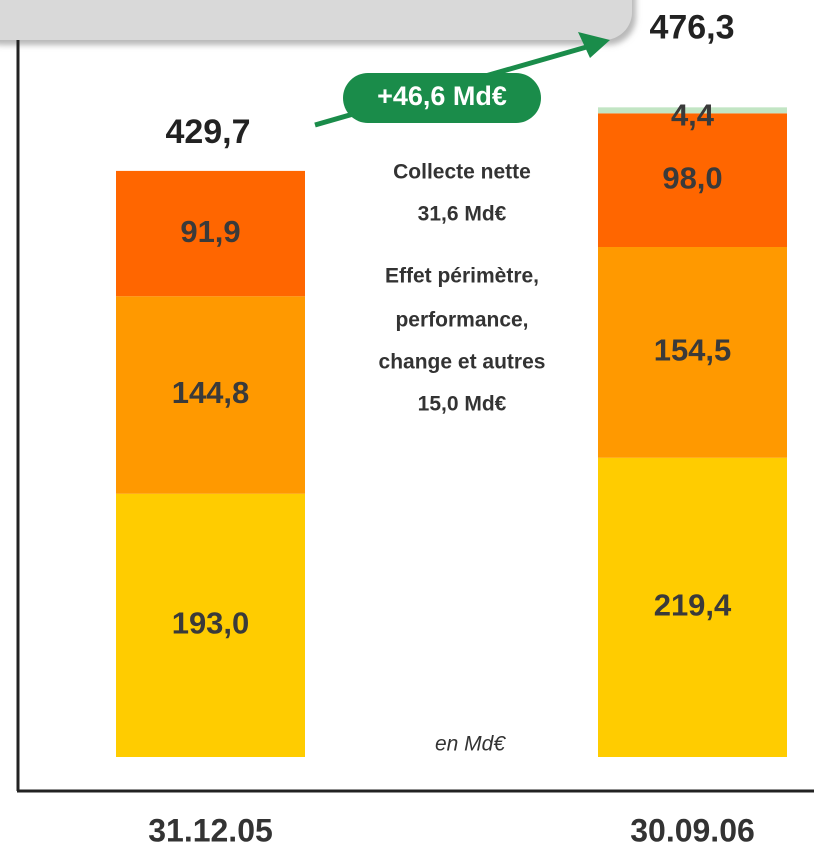  What do you see at coordinates (594, 45) in the screenshot?
I see `arrow-head` at bounding box center [594, 45].